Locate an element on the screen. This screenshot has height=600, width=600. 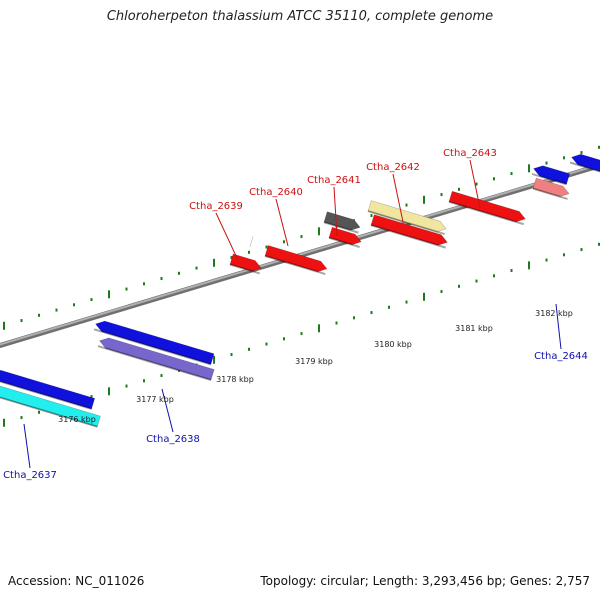
gene-label-Ctha_2638: Ctha_2638 is located at coordinates (173, 439).